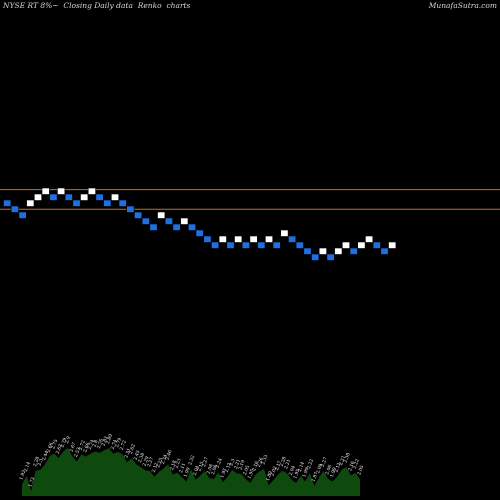 Image resolution: width=500 pixels, height=500 pixels. I want to click on volume-label: 2.51, so click(127, 453).